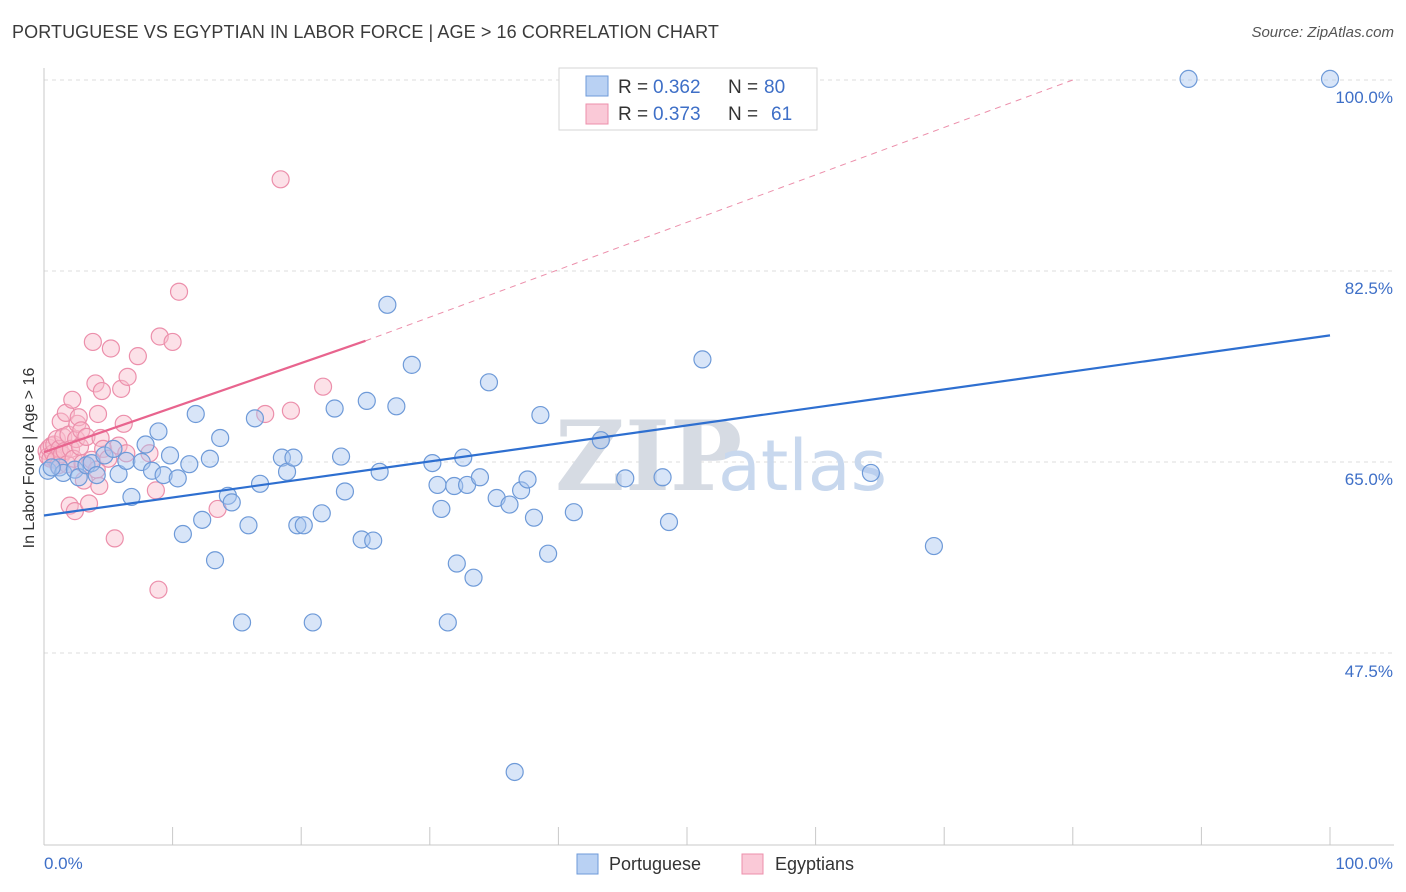 The width and height of the screenshot is (1406, 892). Describe the element at coordinates (743, 114) in the screenshot. I see `legend-n-label-egyptians: N =` at that location.